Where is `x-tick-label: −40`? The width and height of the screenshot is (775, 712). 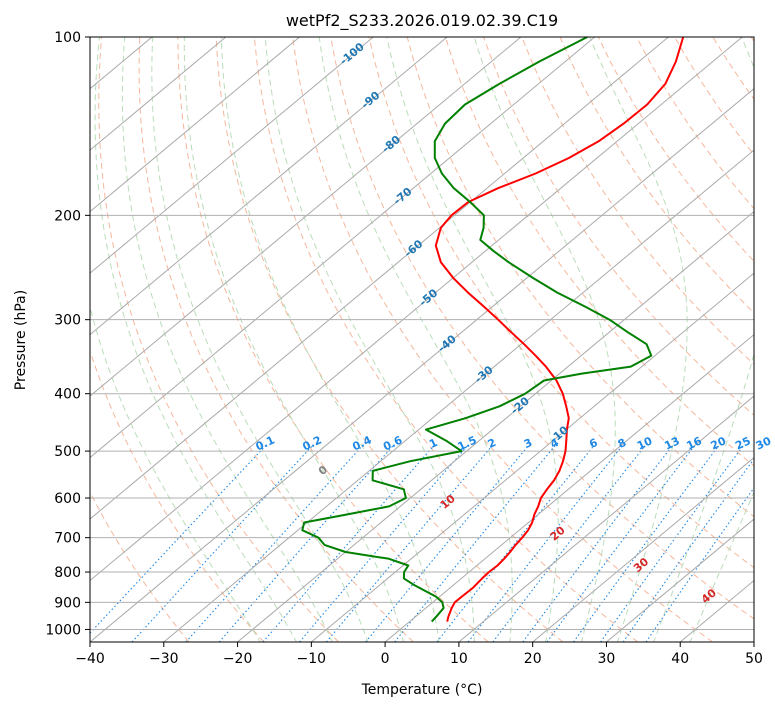
x-tick-label: −40 is located at coordinates (90, 659).